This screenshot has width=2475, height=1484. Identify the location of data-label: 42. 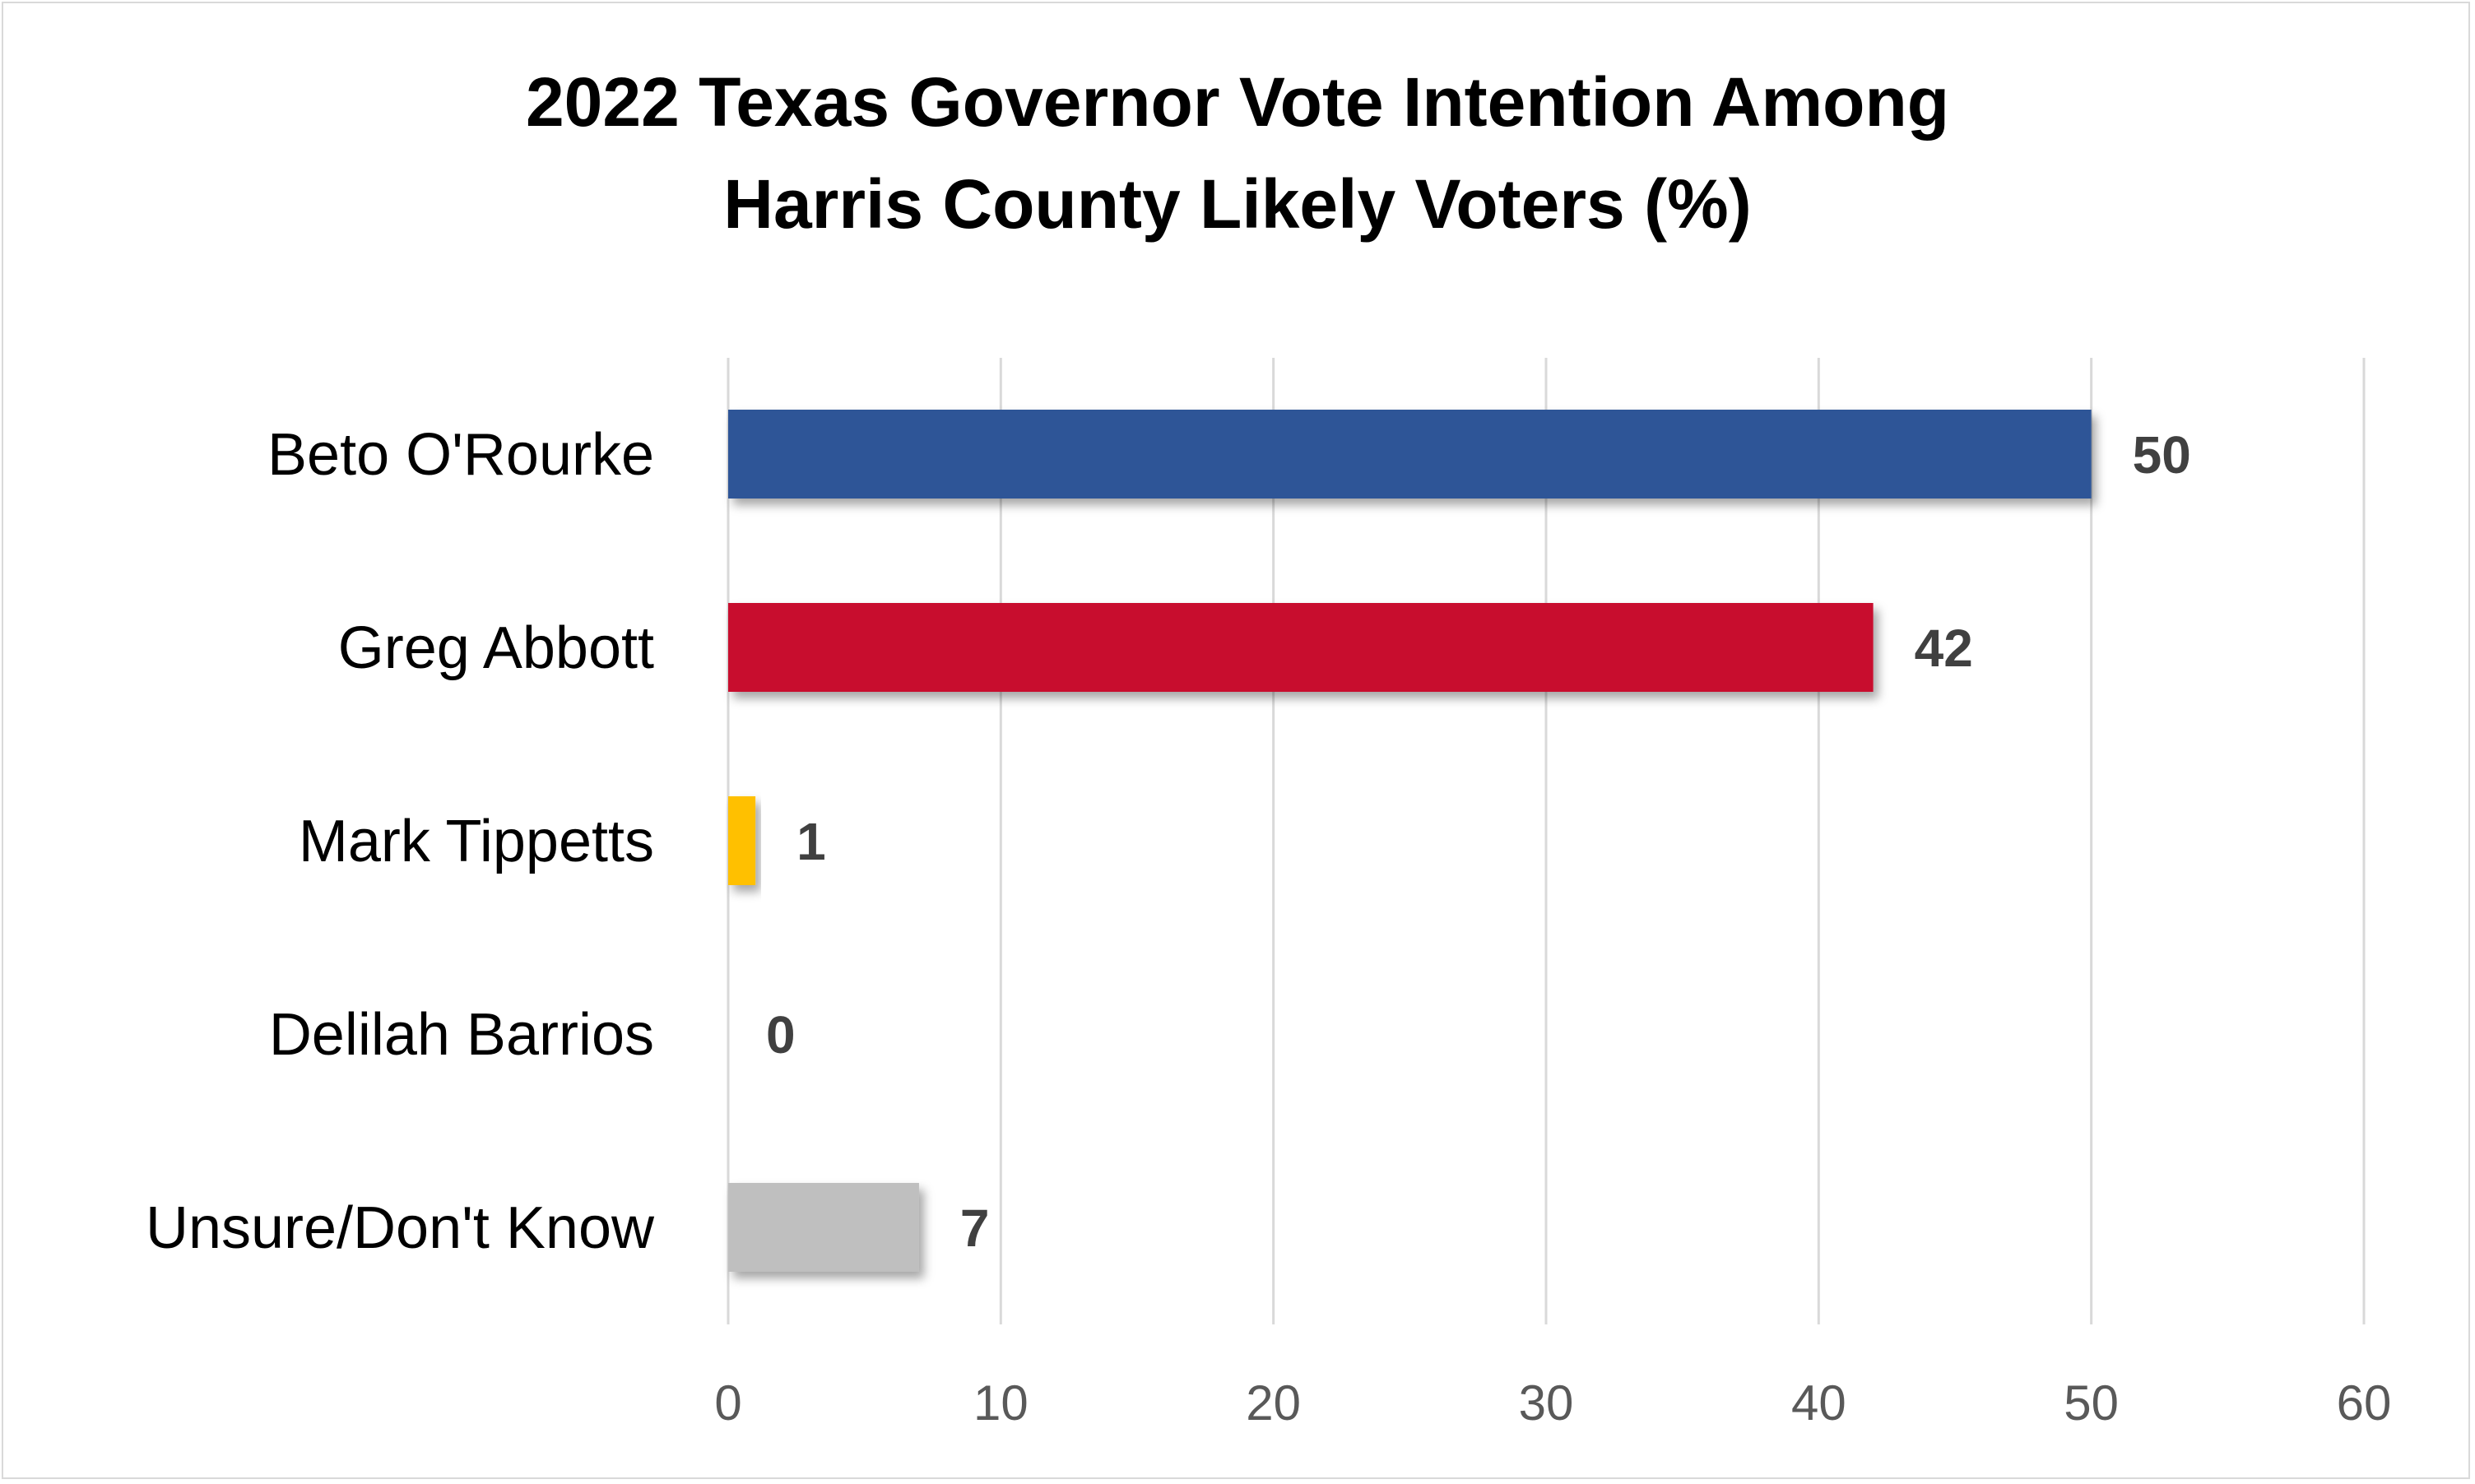
(1944, 648).